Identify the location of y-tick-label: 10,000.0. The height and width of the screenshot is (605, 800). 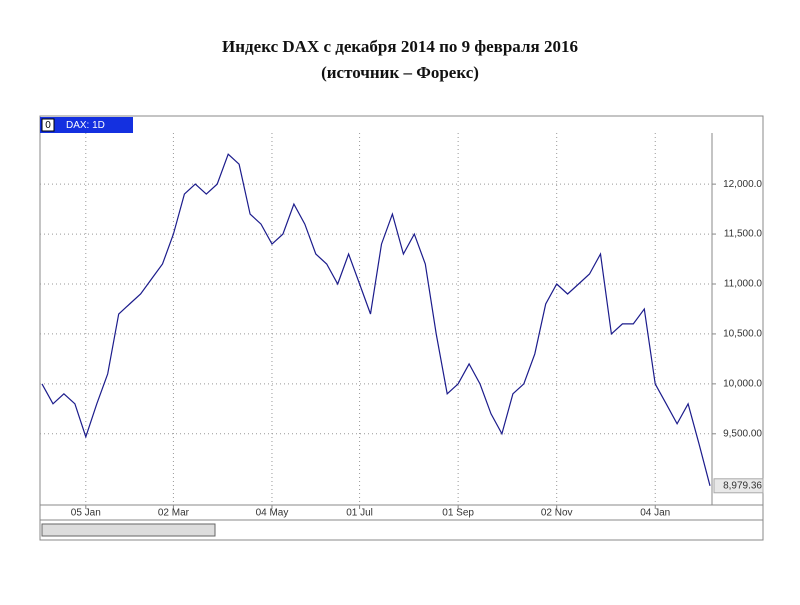
(742, 384).